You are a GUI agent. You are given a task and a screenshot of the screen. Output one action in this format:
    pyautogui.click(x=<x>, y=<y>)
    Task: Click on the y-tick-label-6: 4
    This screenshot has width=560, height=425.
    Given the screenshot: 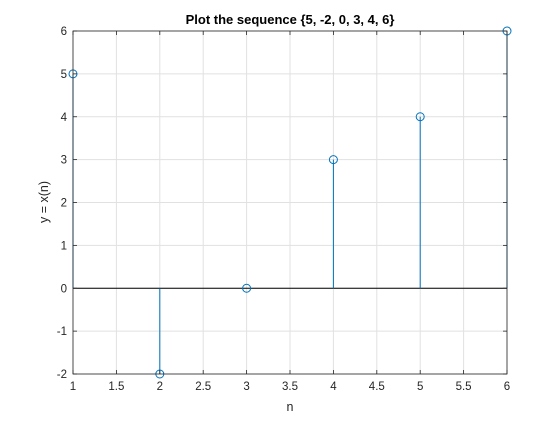 What is the action you would take?
    pyautogui.click(x=64, y=118)
    